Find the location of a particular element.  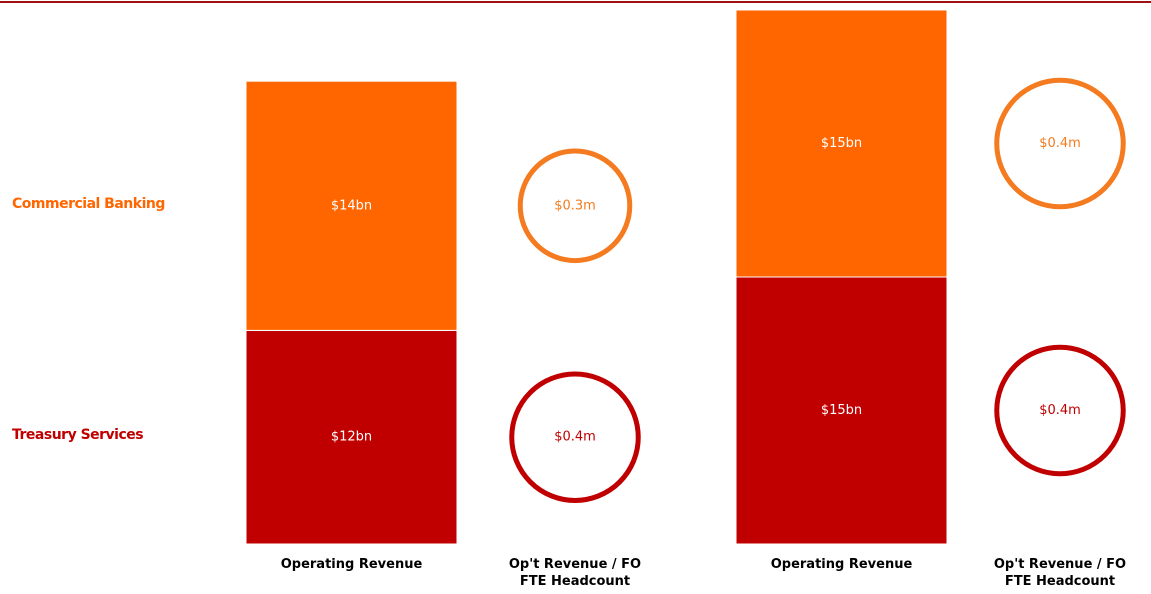

bar-value-label: $14bn is located at coordinates (351, 205).